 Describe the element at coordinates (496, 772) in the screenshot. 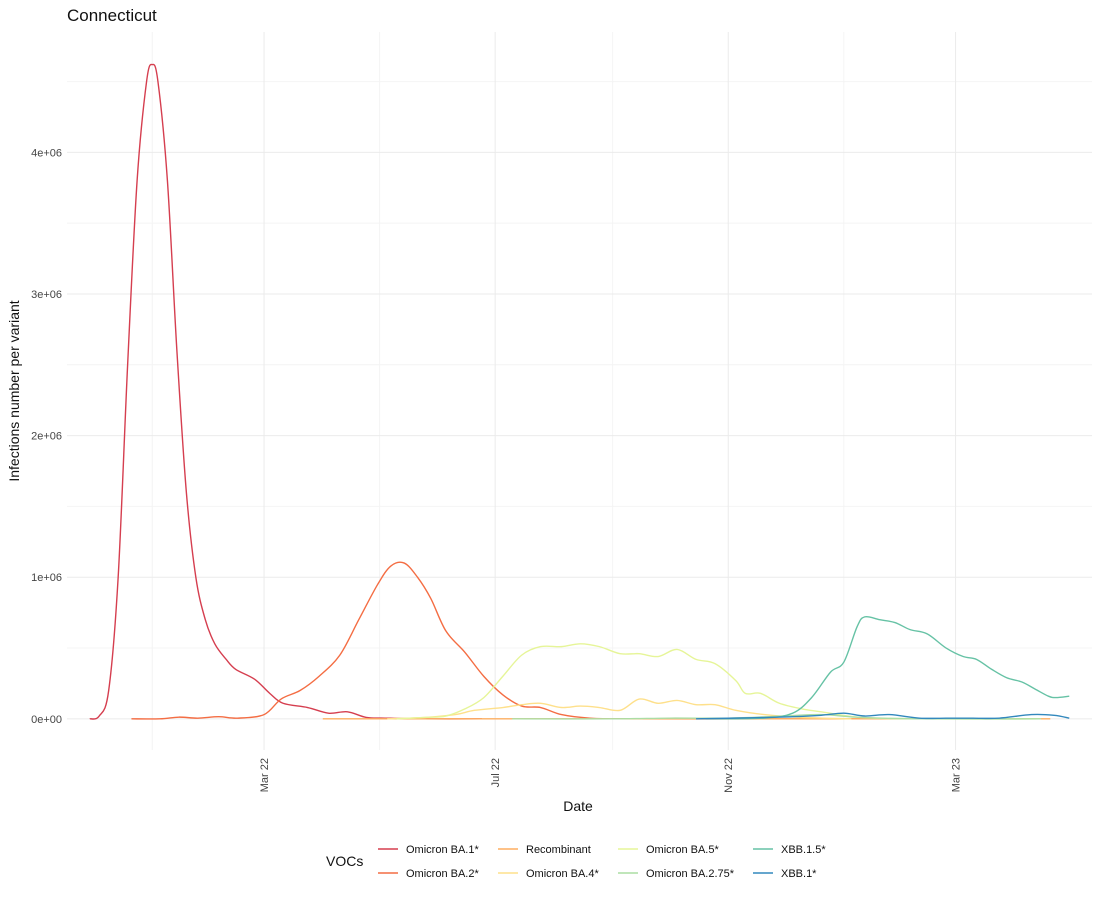

I see `x-tick-label: Jul 22` at that location.